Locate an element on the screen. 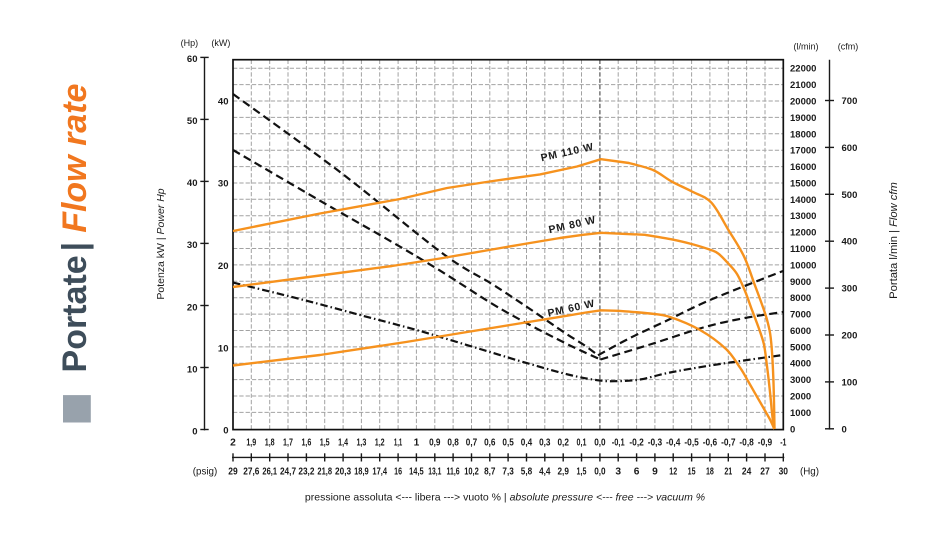 This screenshot has width=945, height=544. svg-text: 600 is located at coordinates (850, 148).